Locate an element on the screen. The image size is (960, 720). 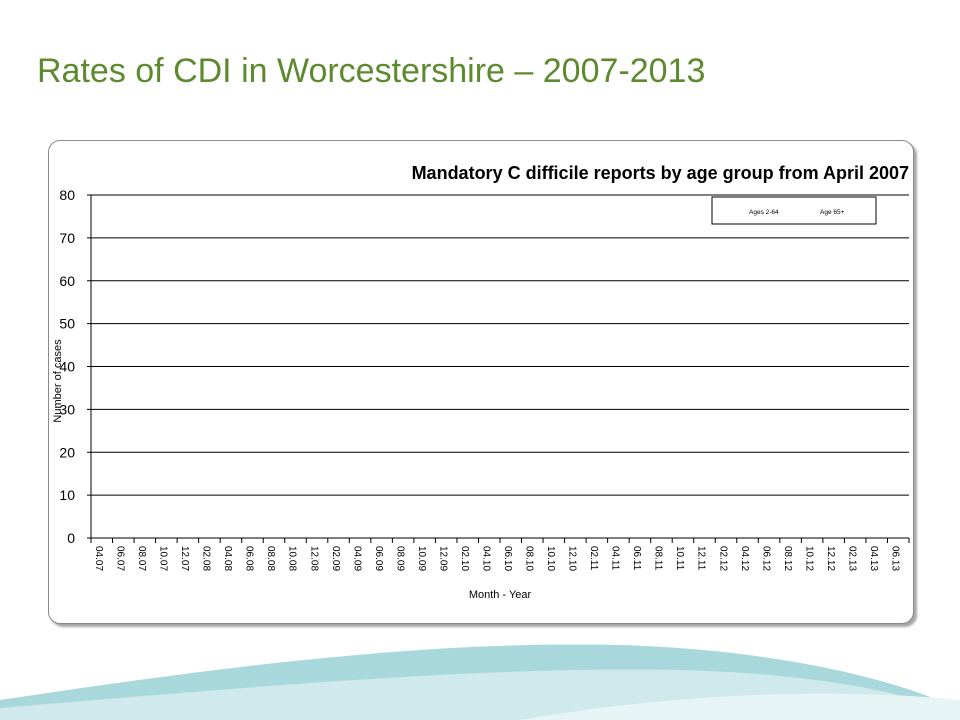
x-tick-label-08.07: 08.07 is located at coordinates (141, 558).